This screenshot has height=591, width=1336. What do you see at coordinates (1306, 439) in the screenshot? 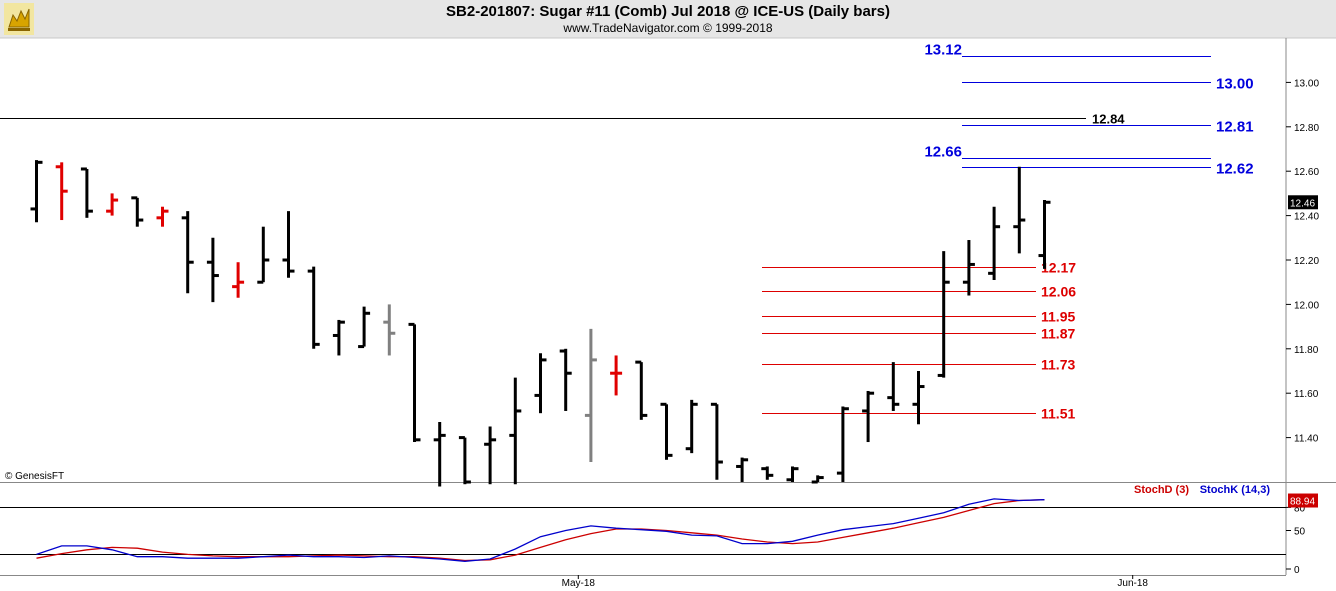
I see `price-tick-label: 11.40` at bounding box center [1306, 439].